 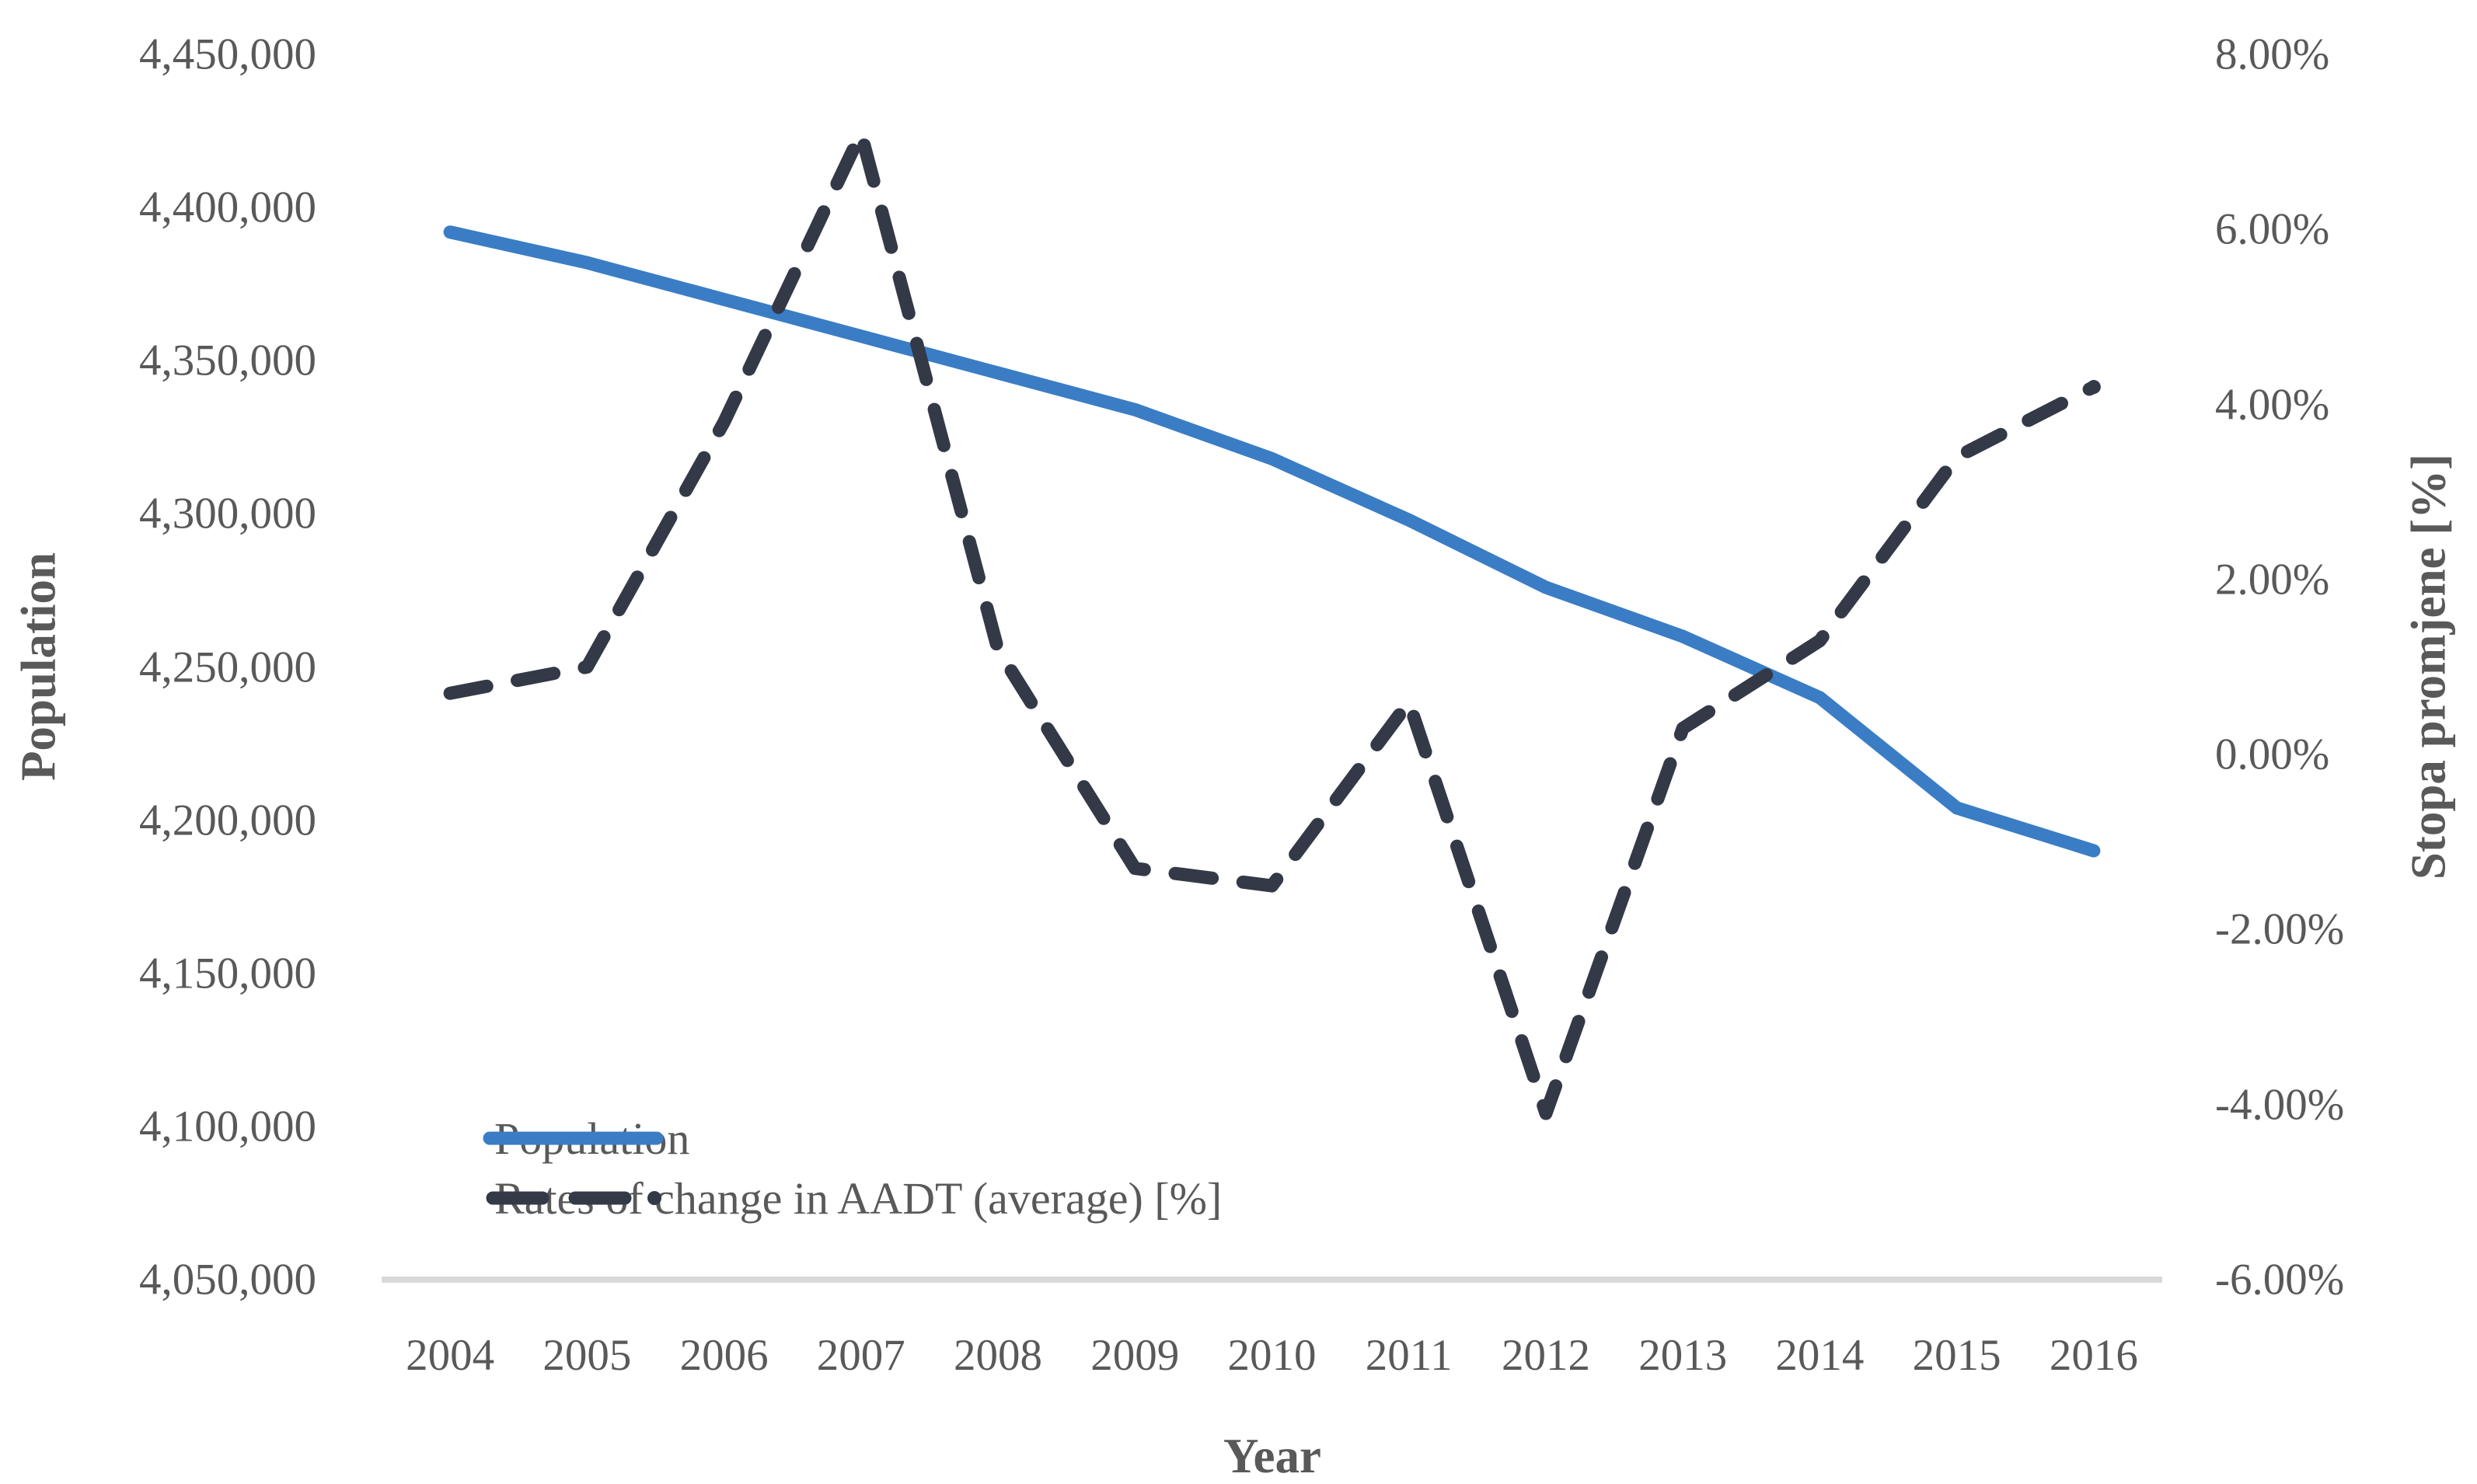 What do you see at coordinates (1409, 1355) in the screenshot?
I see `x-axis-tick-2011: 2011` at bounding box center [1409, 1355].